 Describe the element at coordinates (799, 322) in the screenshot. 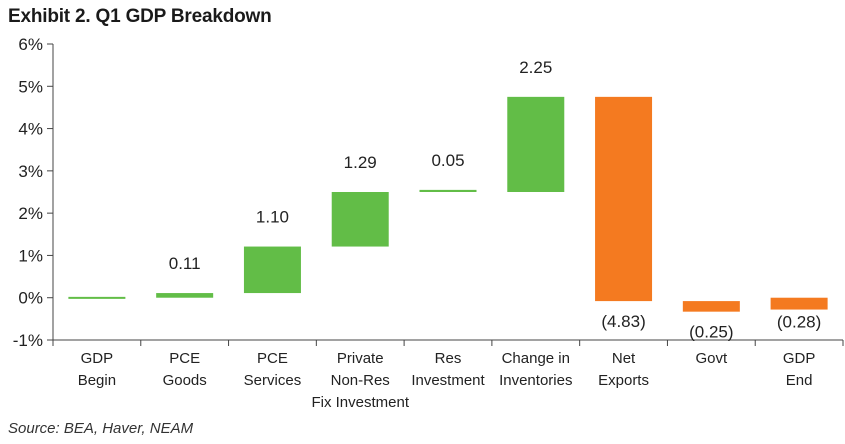

I see `data-label: (0.28)` at that location.